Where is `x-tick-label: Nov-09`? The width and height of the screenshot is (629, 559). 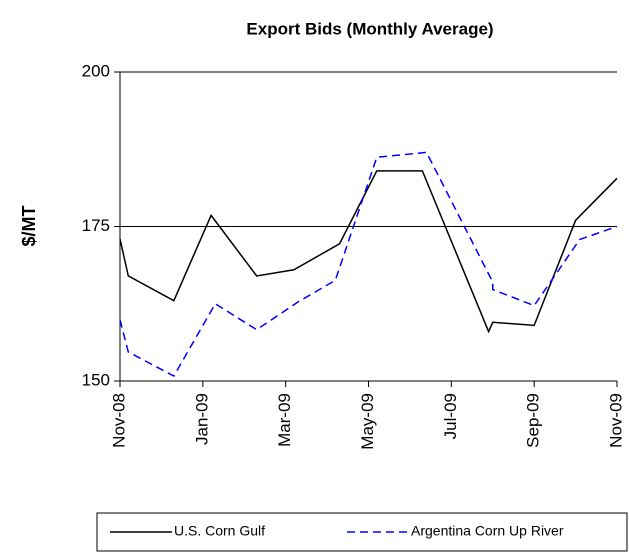 x-tick-label: Nov-09 is located at coordinates (615, 420).